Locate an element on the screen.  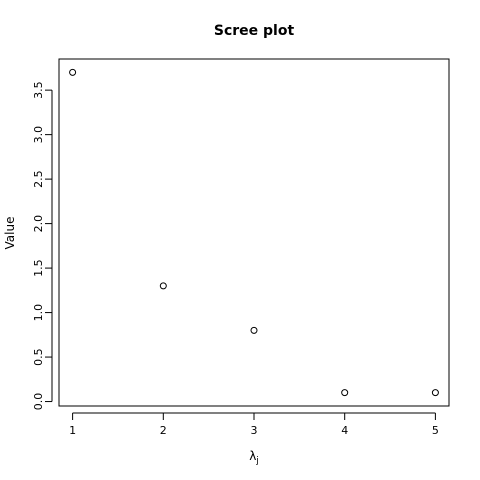
y-tick-label: 2.5 is located at coordinates (38, 179).